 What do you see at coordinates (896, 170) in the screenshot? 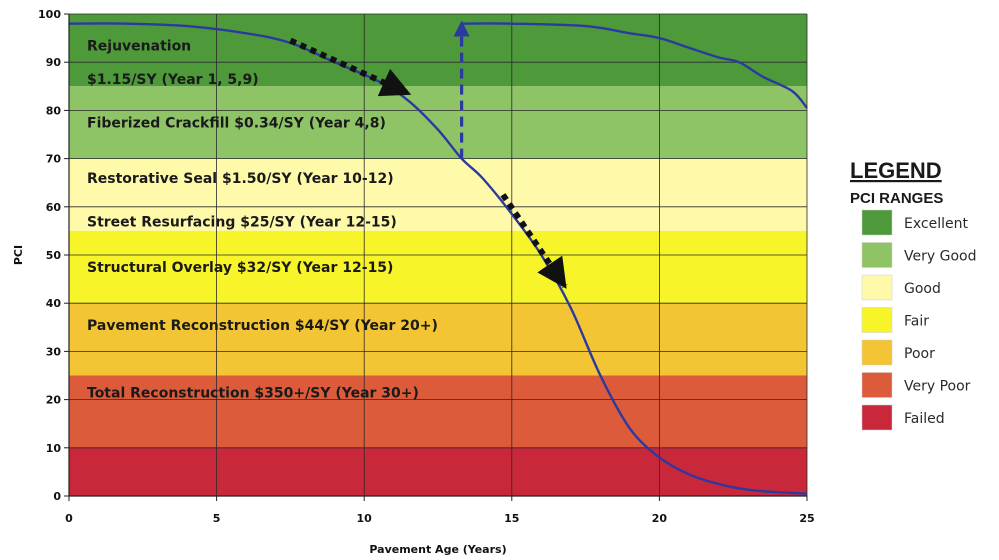
I see `legend-title: LEGEND` at bounding box center [896, 170].